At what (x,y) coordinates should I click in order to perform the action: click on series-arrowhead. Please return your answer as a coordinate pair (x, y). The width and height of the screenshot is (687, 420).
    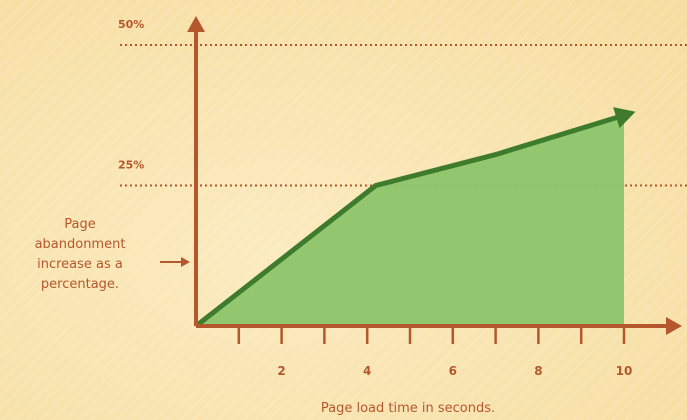
    Looking at the image, I should click on (624, 118).